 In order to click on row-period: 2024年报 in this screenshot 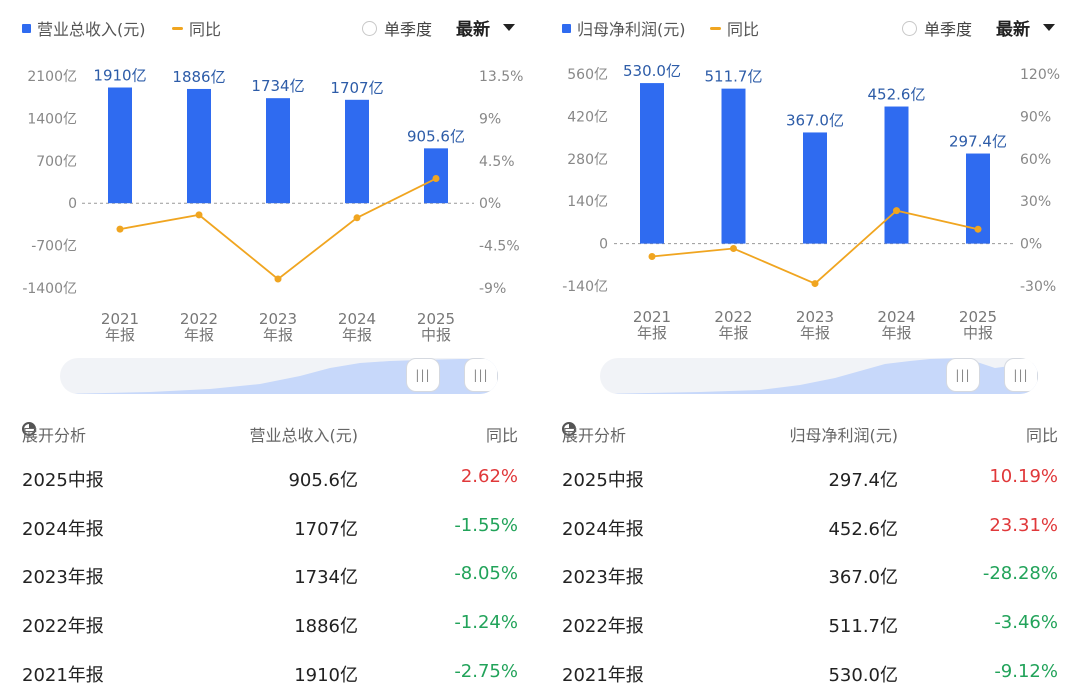, I will do `click(63, 529)`.